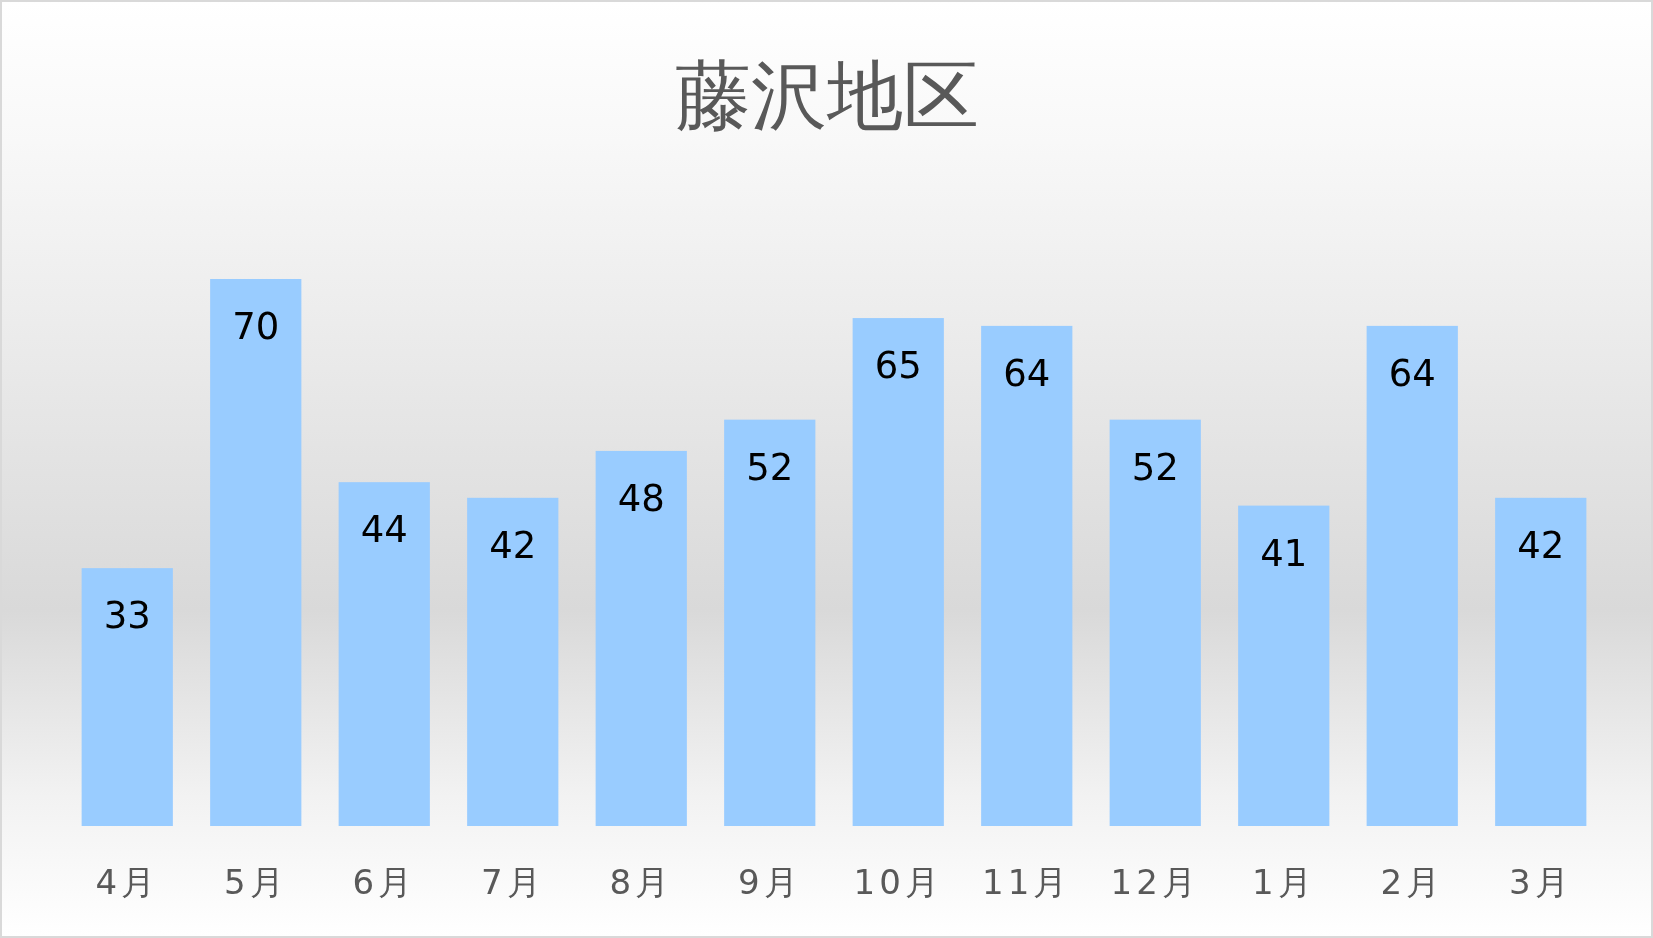 This screenshot has height=938, width=1653. I want to click on x-tick-label: 6月, so click(384, 882).